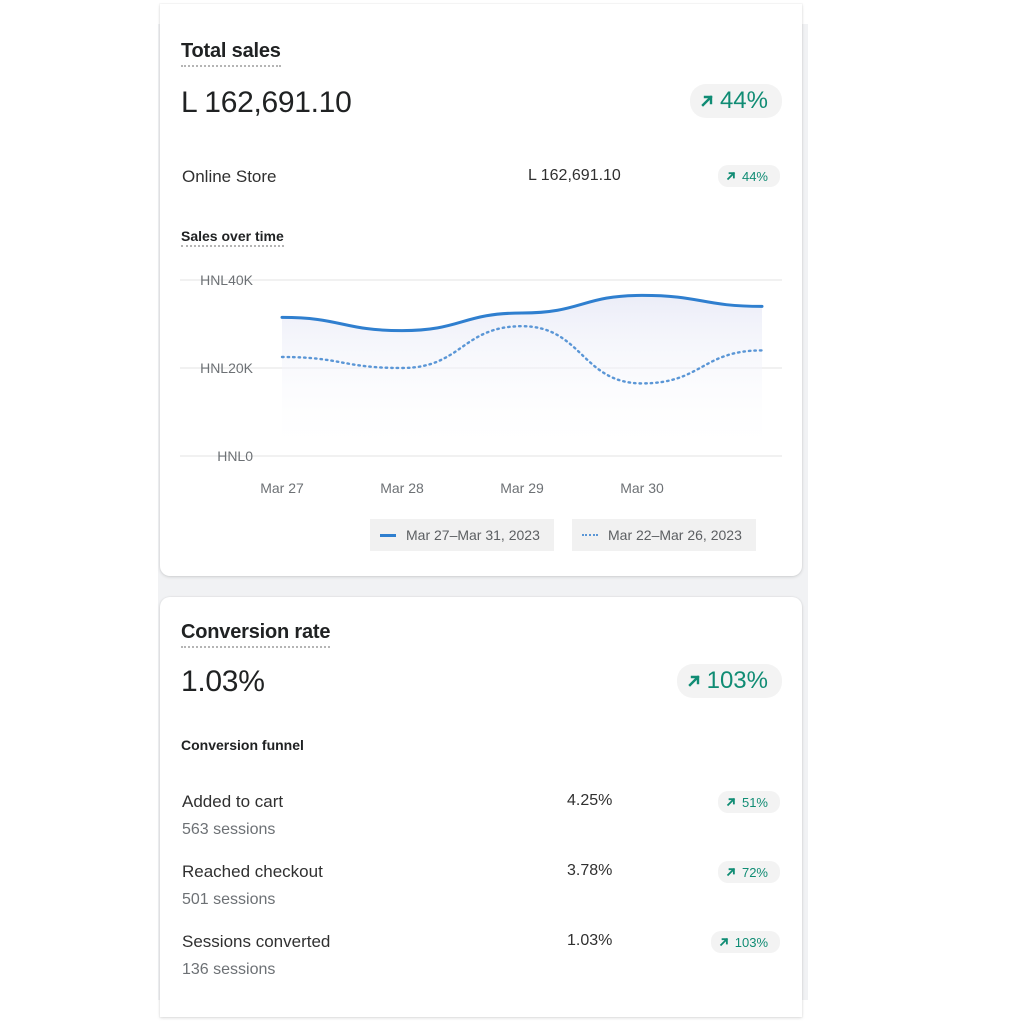  I want to click on series-area-fill, so click(522, 375).